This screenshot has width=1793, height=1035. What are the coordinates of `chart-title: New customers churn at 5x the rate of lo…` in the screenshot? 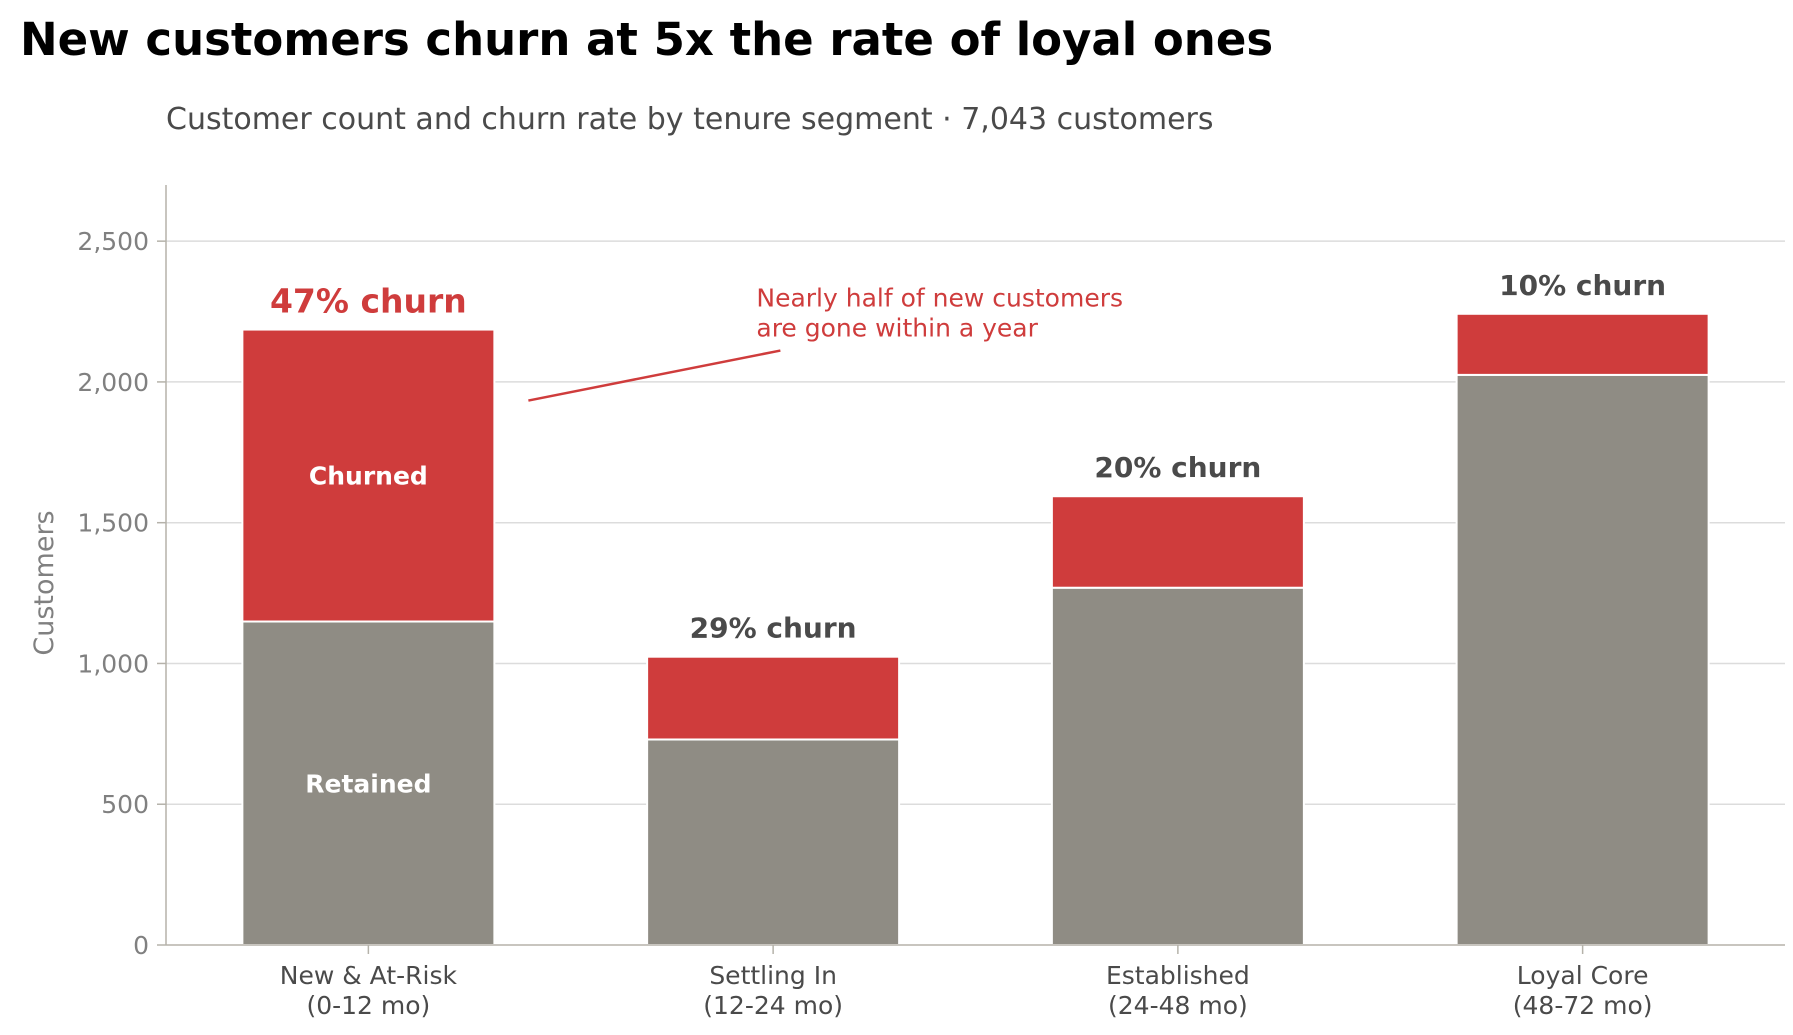 It's located at (646, 39).